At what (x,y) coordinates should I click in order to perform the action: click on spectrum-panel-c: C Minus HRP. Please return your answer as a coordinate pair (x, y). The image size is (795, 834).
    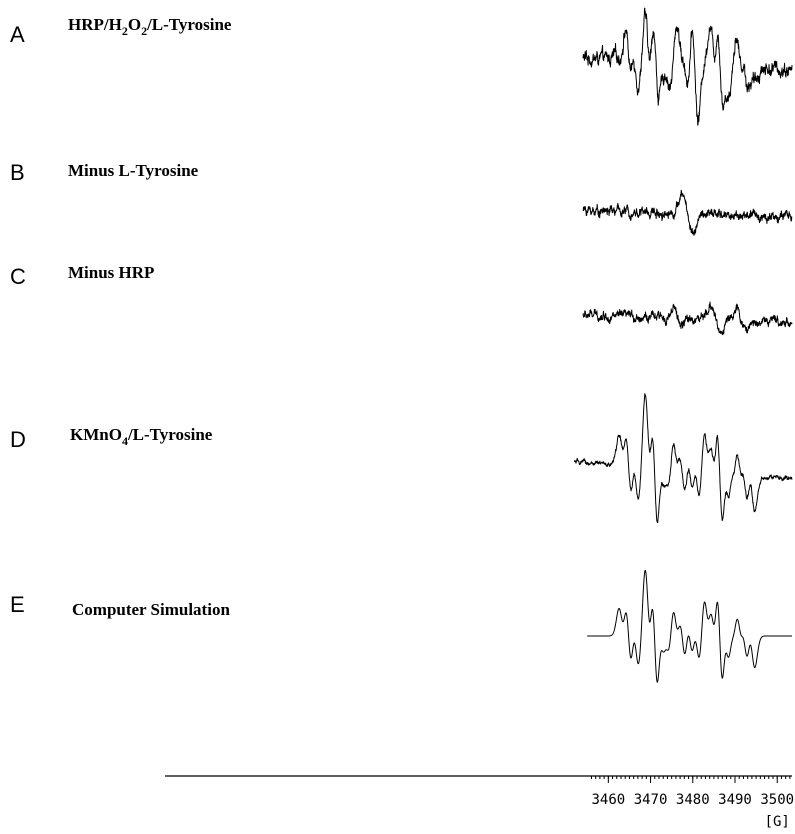
    Looking at the image, I should click on (401, 299).